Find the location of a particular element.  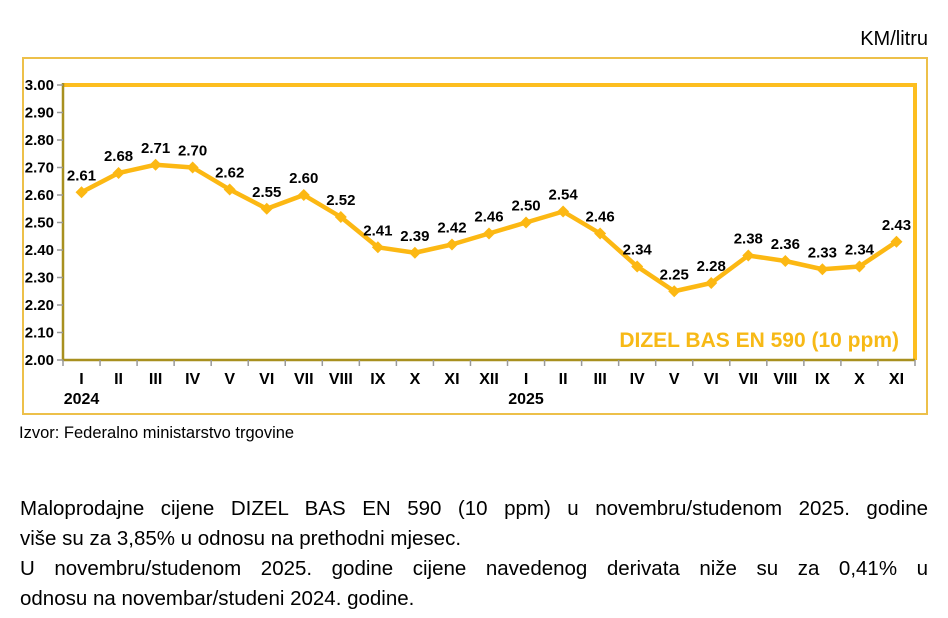

y-axis-label: 3.00 is located at coordinates (39, 85).